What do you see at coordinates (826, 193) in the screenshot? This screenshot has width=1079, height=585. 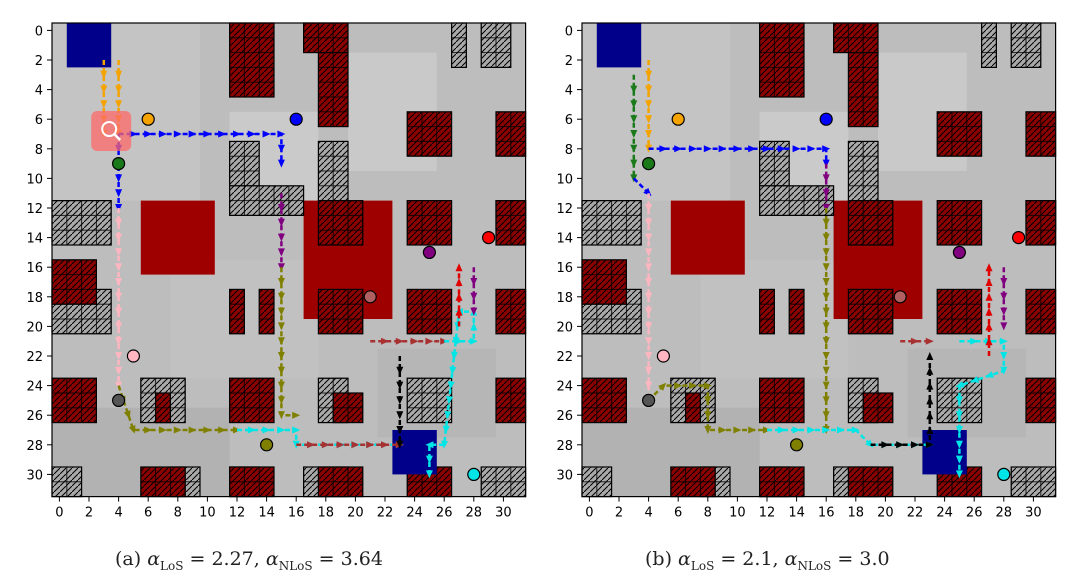 I see `path-purple-arrow` at bounding box center [826, 193].